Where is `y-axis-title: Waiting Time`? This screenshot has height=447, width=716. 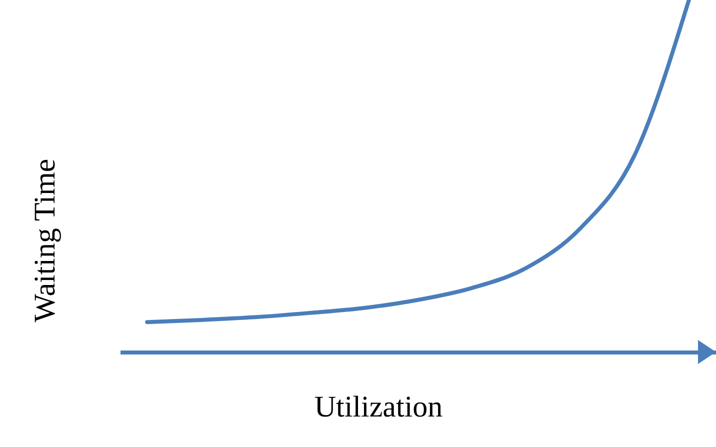 y-axis-title: Waiting Time is located at coordinates (45, 240).